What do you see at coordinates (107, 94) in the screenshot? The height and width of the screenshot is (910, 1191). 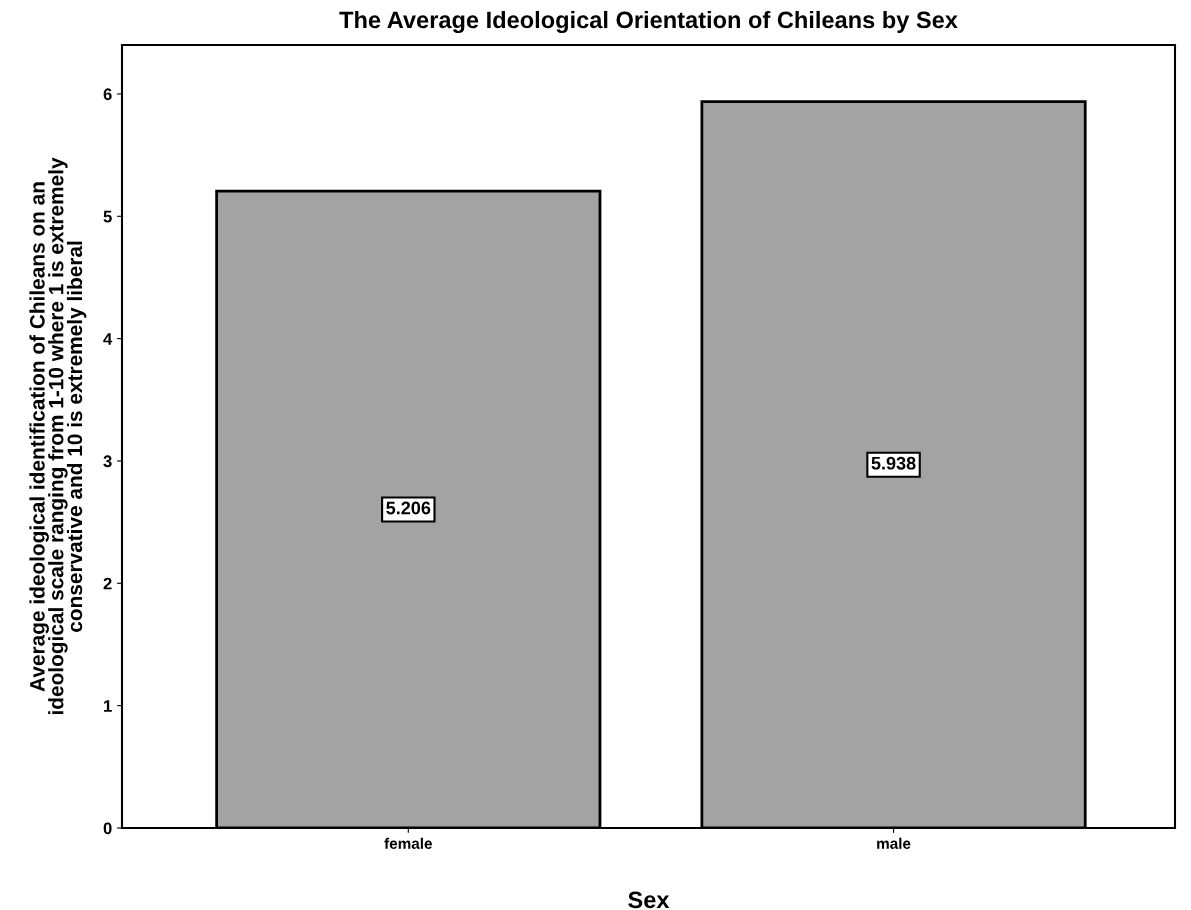 I see `y-tick-label: 6` at bounding box center [107, 94].